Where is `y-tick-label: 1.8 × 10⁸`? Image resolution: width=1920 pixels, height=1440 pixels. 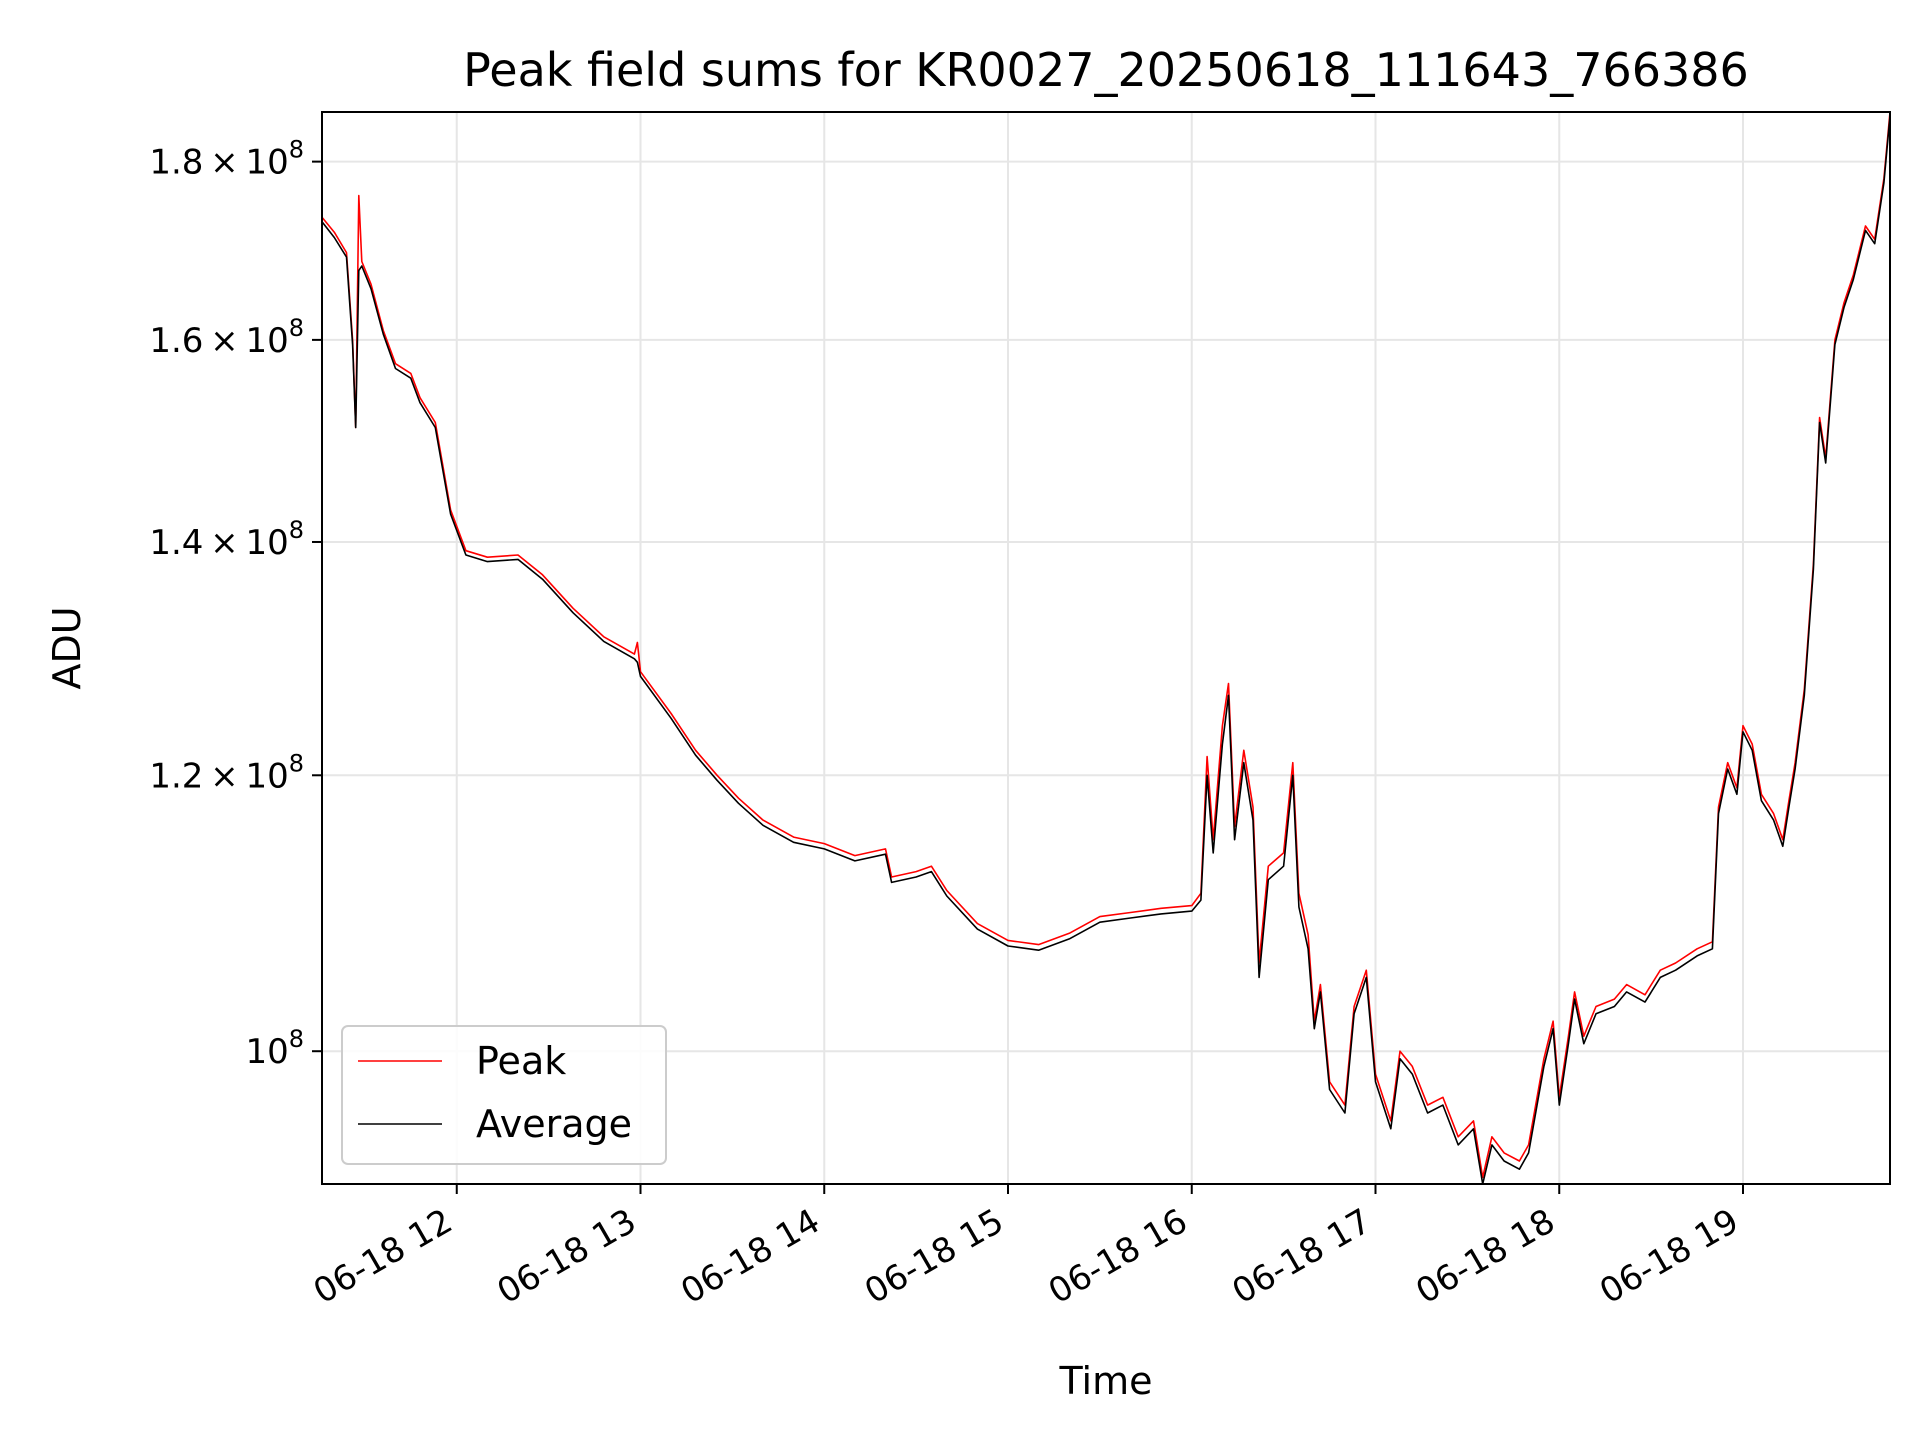 y-tick-label: 1.8 × 10⁸ is located at coordinates (226, 159).